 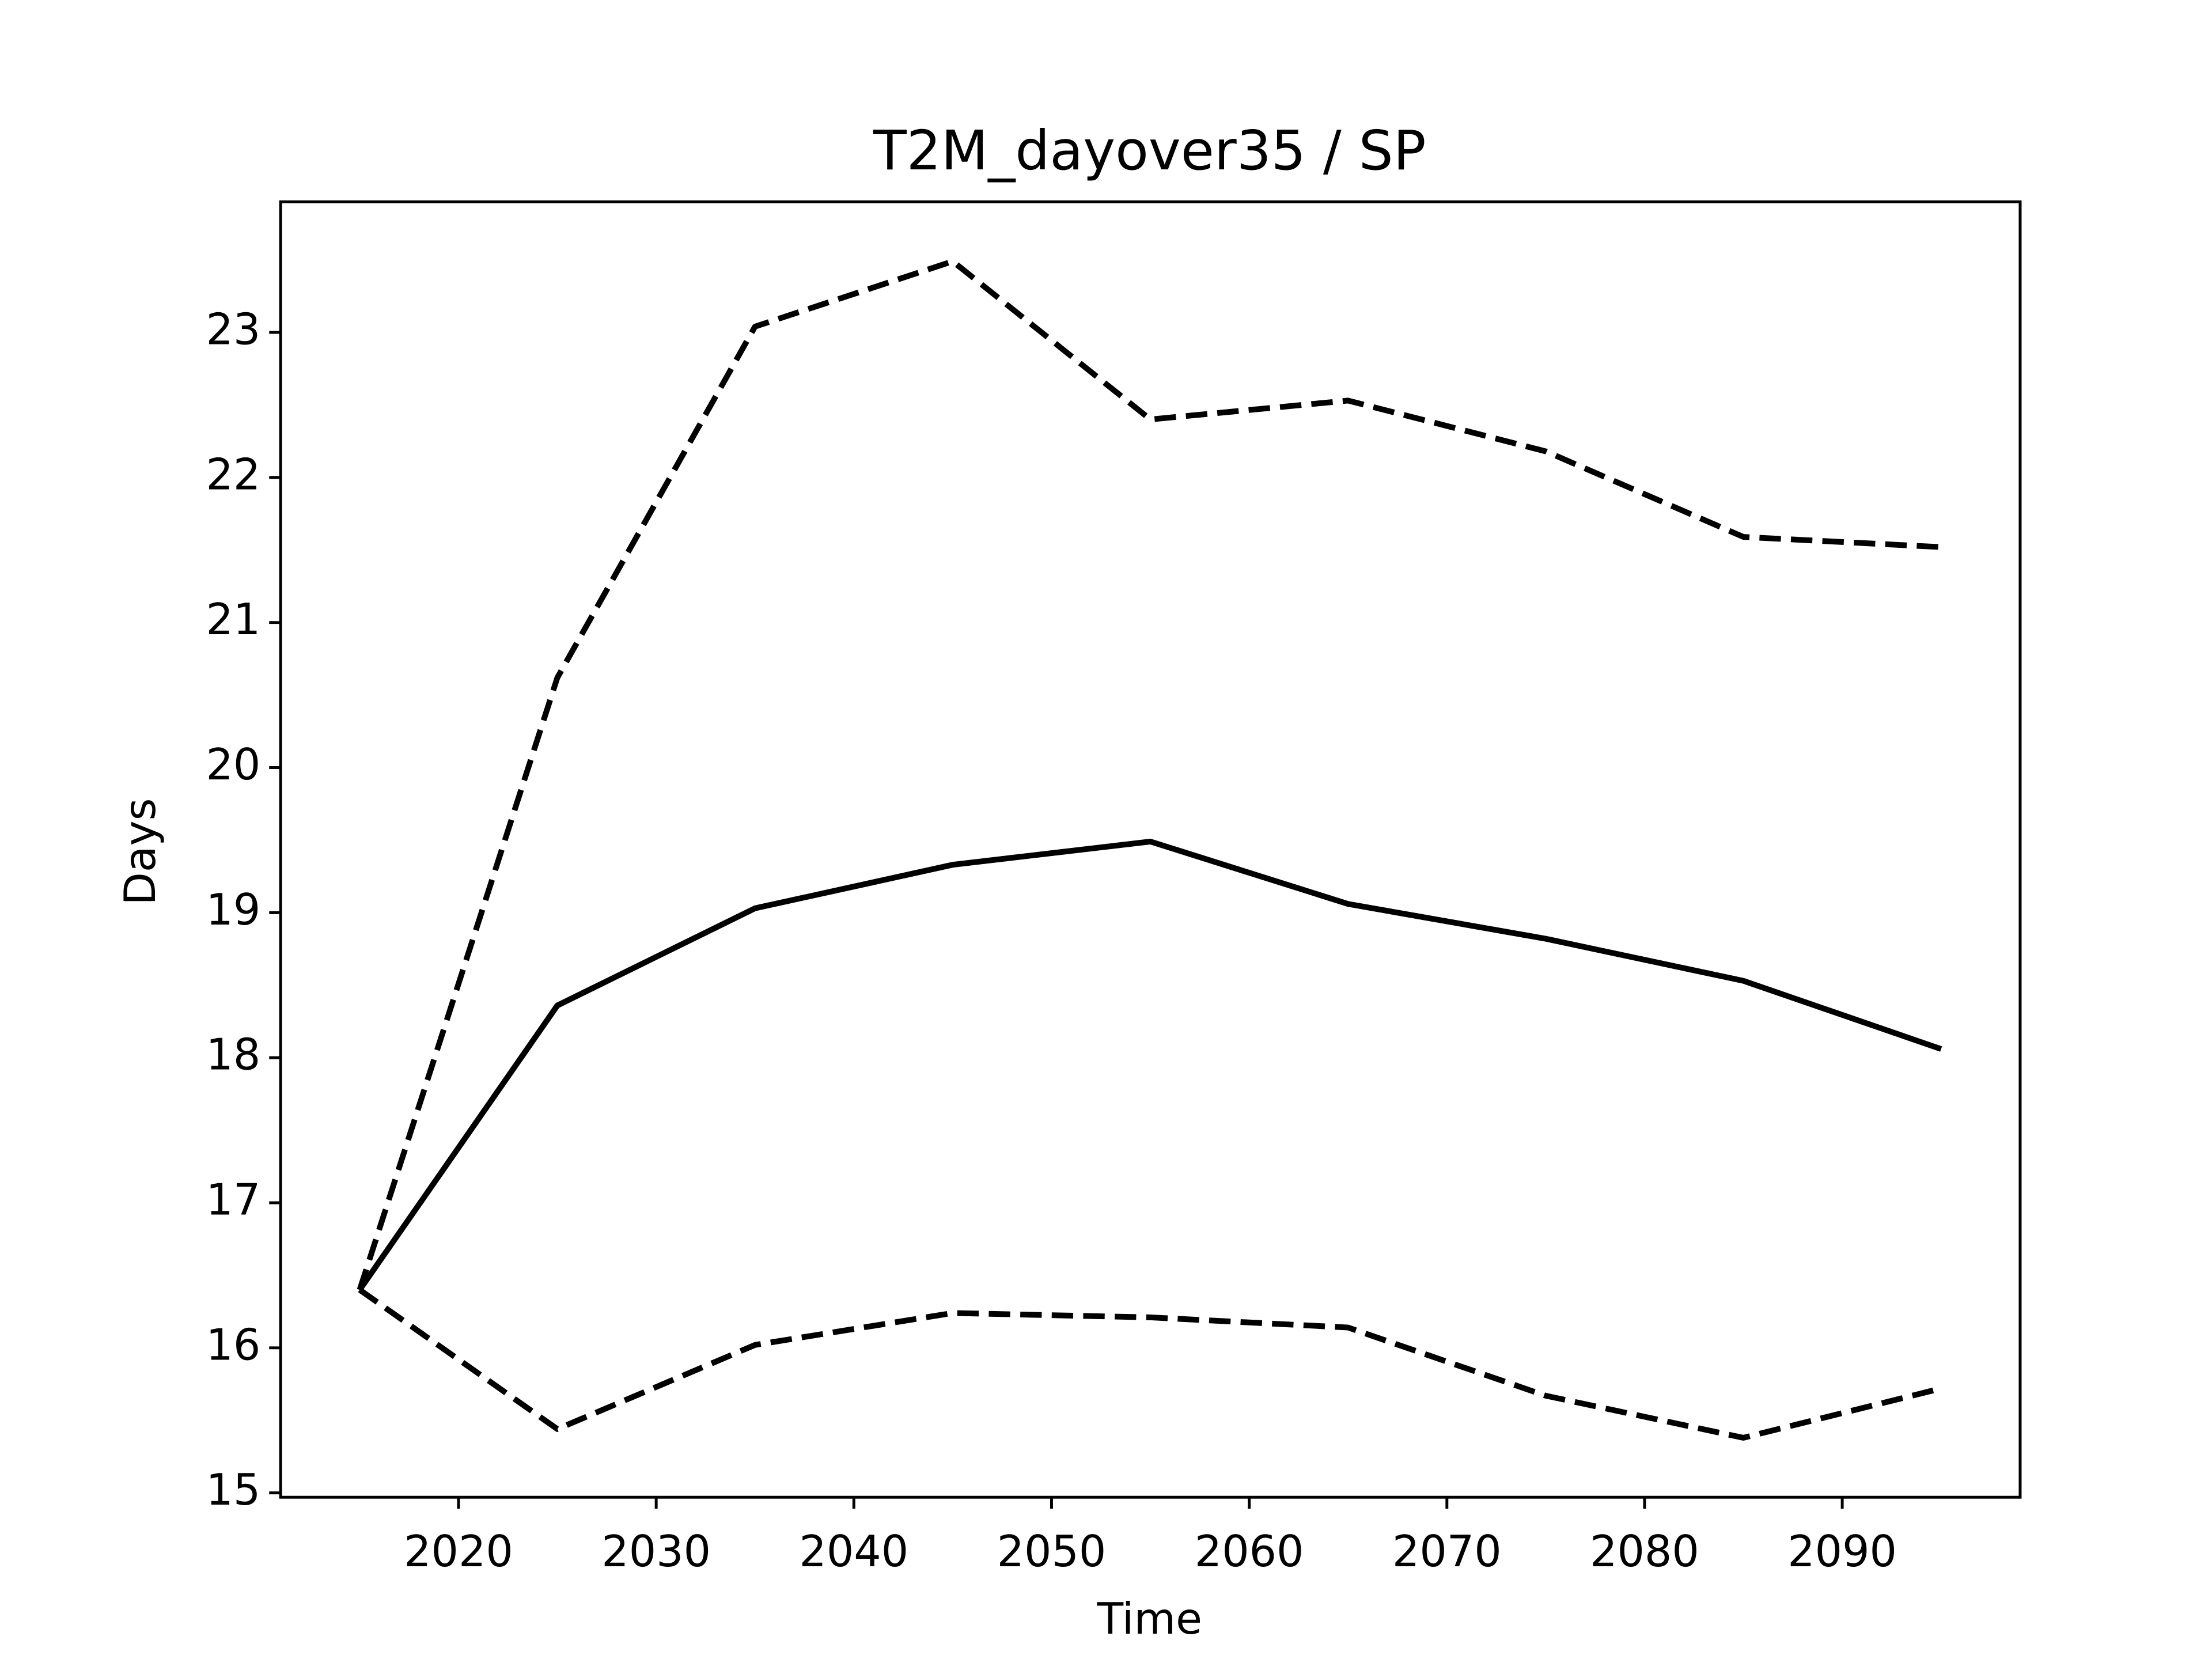 What do you see at coordinates (233, 910) in the screenshot?
I see `y-tick-label: 19` at bounding box center [233, 910].